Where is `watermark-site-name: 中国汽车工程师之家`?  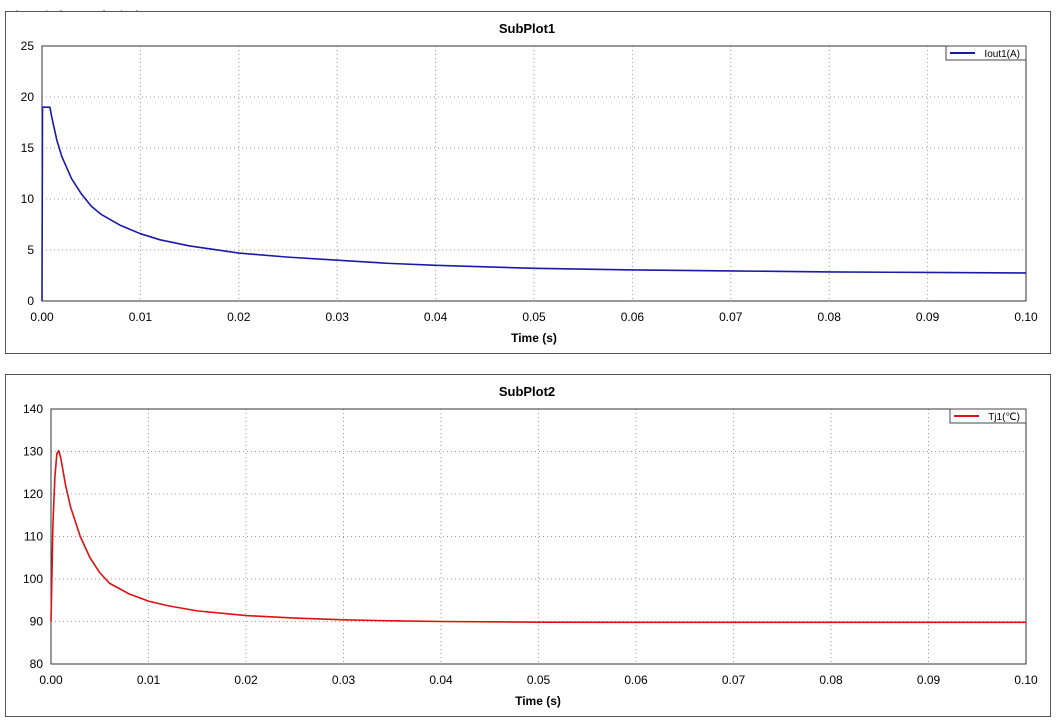
watermark-site-name: 中国汽车工程师之家 is located at coordinates (77, 19).